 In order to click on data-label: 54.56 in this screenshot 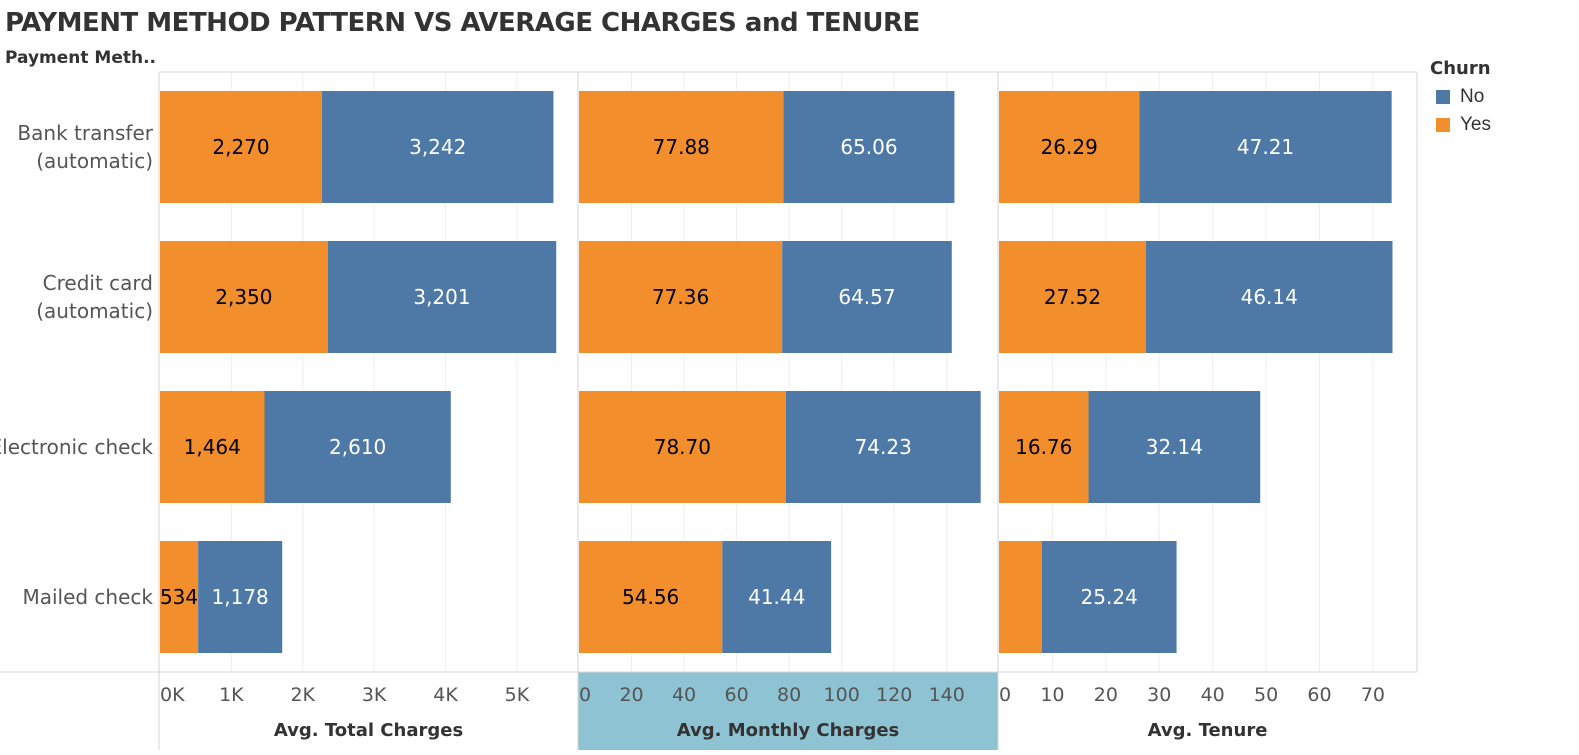, I will do `click(650, 597)`.